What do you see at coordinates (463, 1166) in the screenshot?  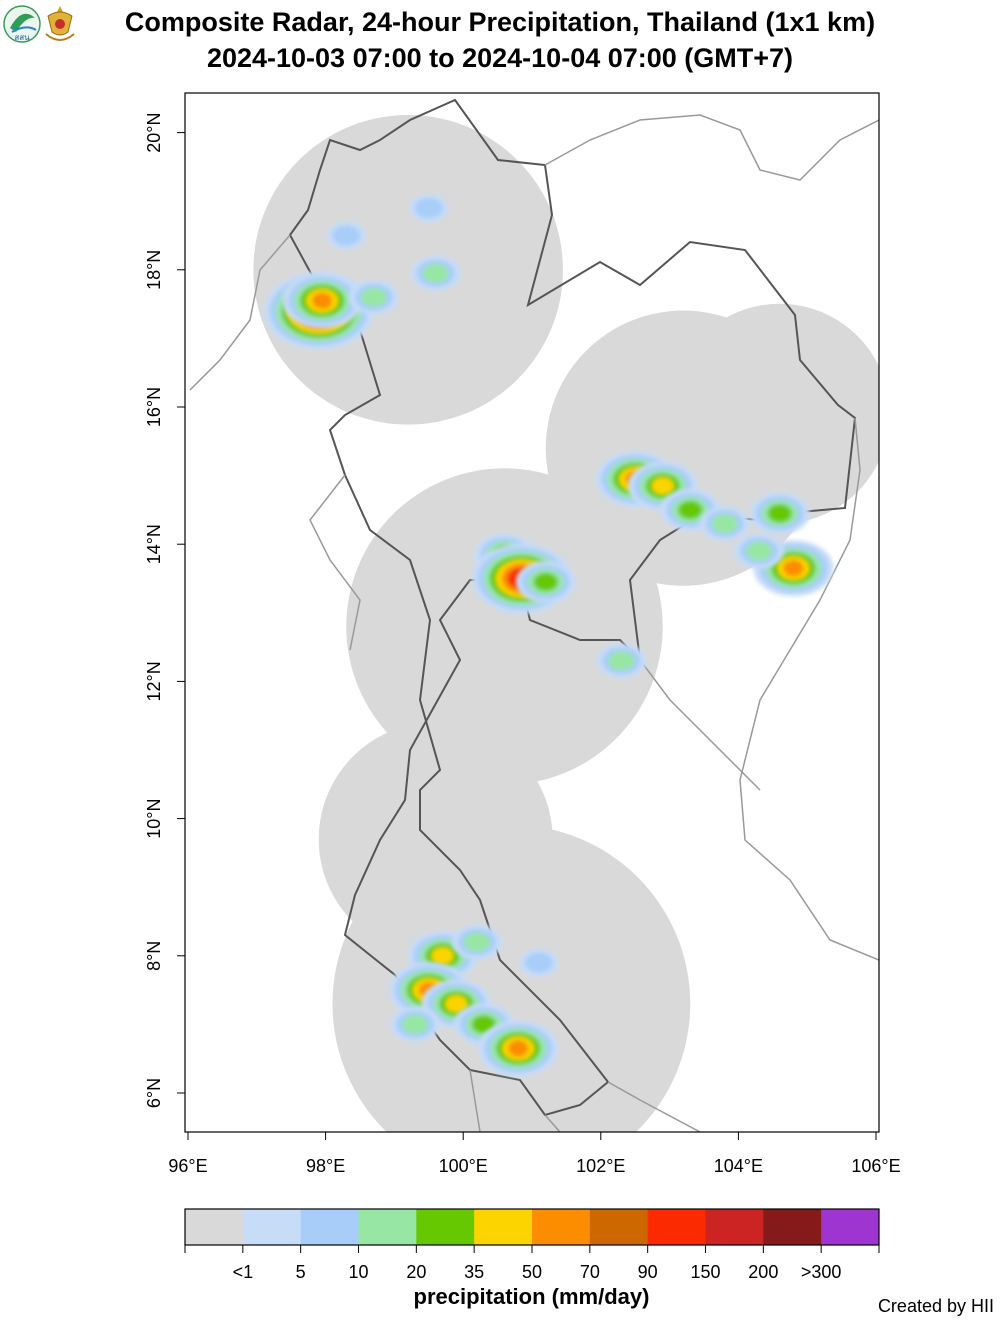 I see `x-tick-label: 100°E` at bounding box center [463, 1166].